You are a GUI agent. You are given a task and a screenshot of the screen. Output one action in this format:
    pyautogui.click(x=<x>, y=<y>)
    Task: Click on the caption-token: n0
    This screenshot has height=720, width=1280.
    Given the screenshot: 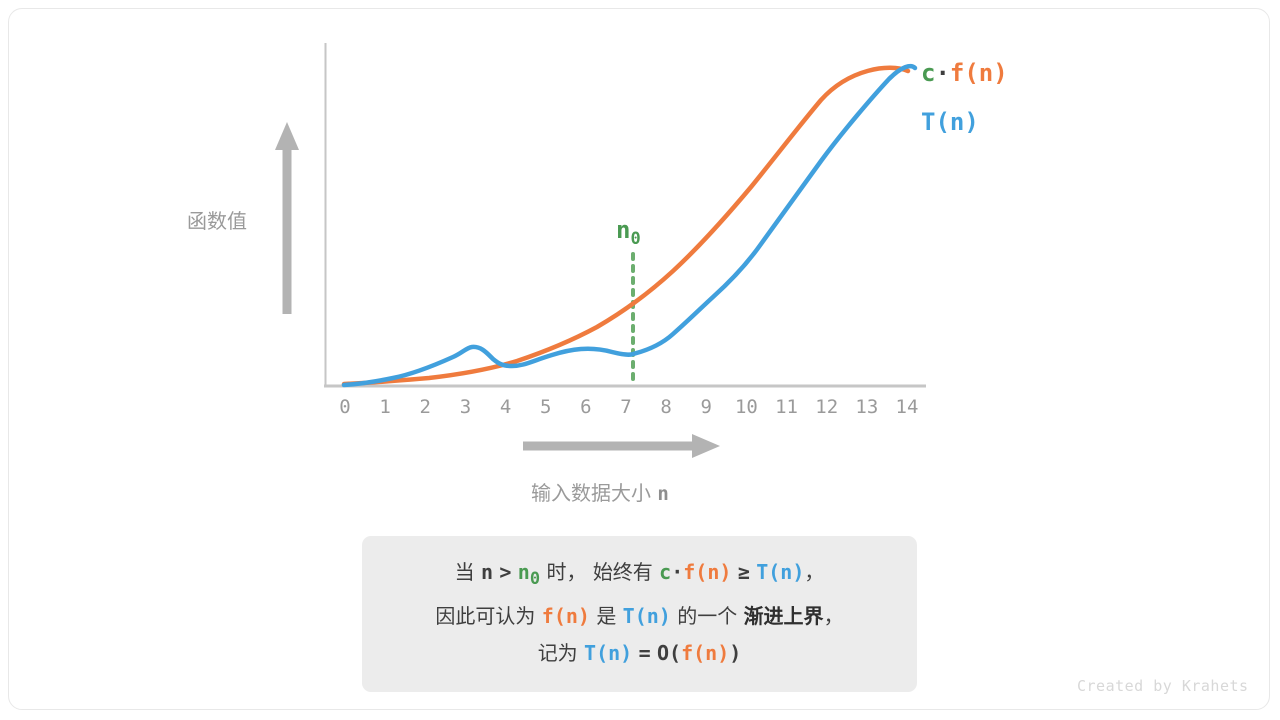 What is the action you would take?
    pyautogui.click(x=529, y=574)
    